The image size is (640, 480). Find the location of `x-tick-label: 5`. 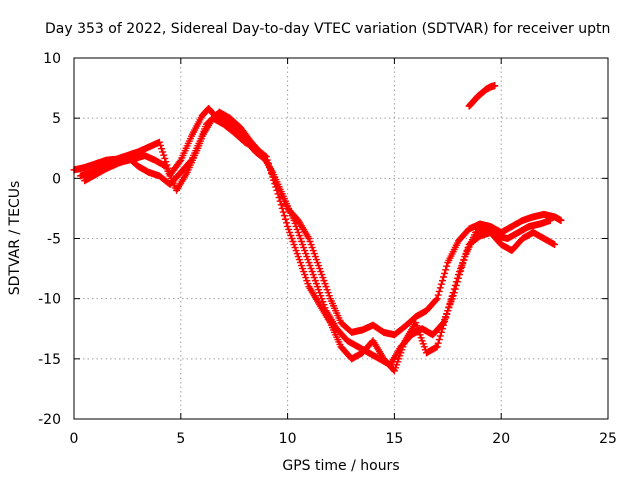

x-tick-label: 5 is located at coordinates (180, 439).